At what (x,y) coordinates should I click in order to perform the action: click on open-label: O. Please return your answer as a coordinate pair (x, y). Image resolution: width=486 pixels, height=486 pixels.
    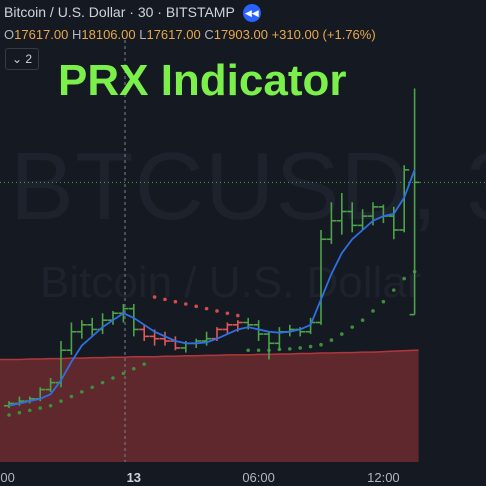
    Looking at the image, I should click on (9, 34).